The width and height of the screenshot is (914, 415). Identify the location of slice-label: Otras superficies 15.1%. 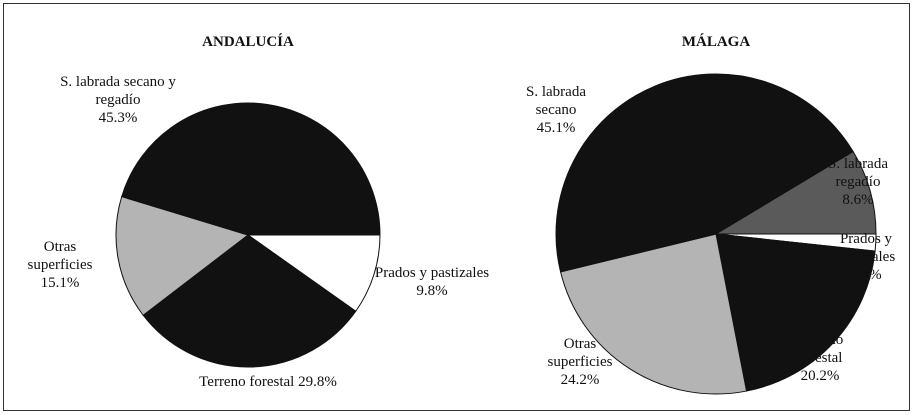
(60, 265).